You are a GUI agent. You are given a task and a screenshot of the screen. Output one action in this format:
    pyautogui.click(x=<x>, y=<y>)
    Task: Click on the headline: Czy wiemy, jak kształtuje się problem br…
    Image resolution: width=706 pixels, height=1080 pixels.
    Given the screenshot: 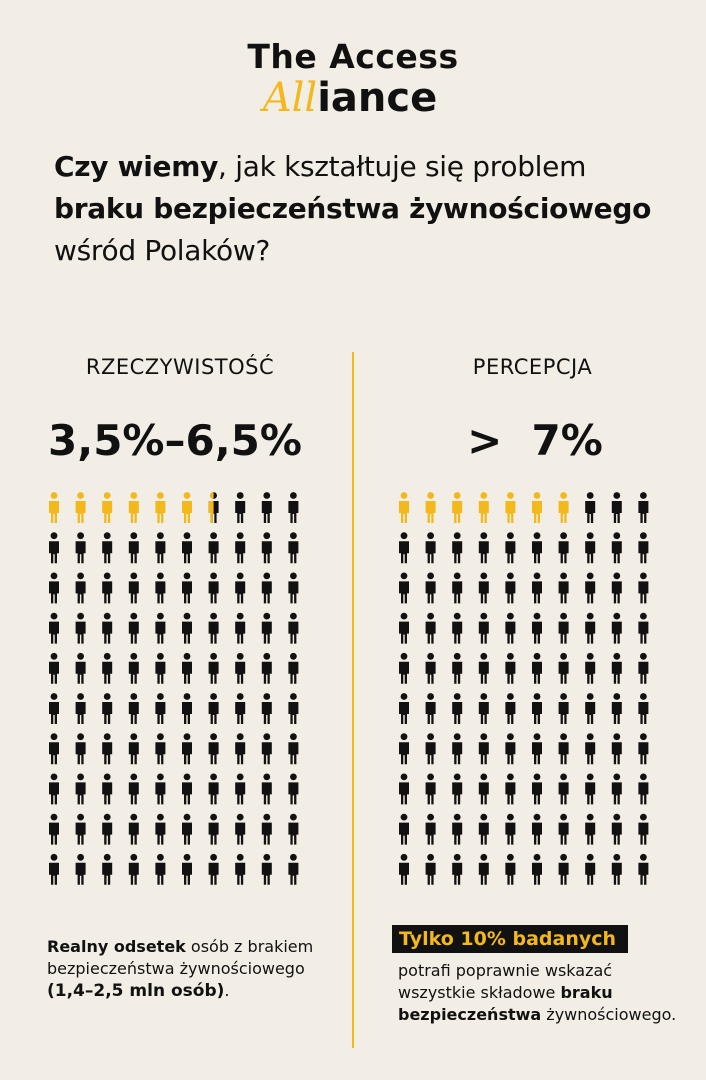 What is the action you would take?
    pyautogui.click(x=359, y=209)
    